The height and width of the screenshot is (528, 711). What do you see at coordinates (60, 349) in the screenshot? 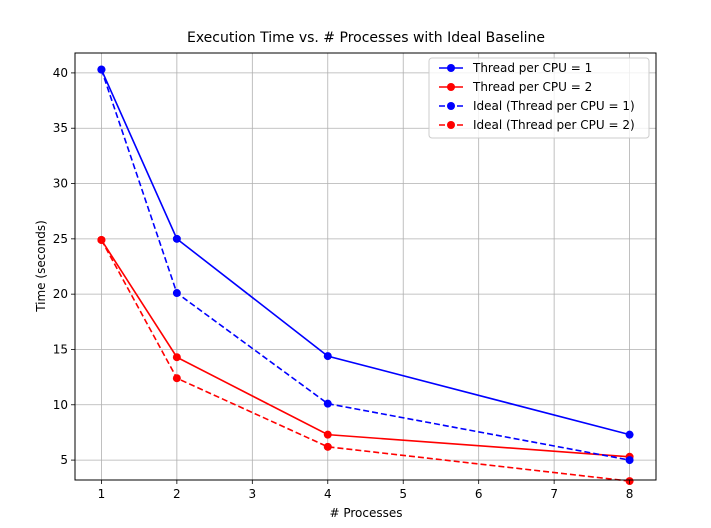
I see `y-tick-label: 15` at bounding box center [60, 349].